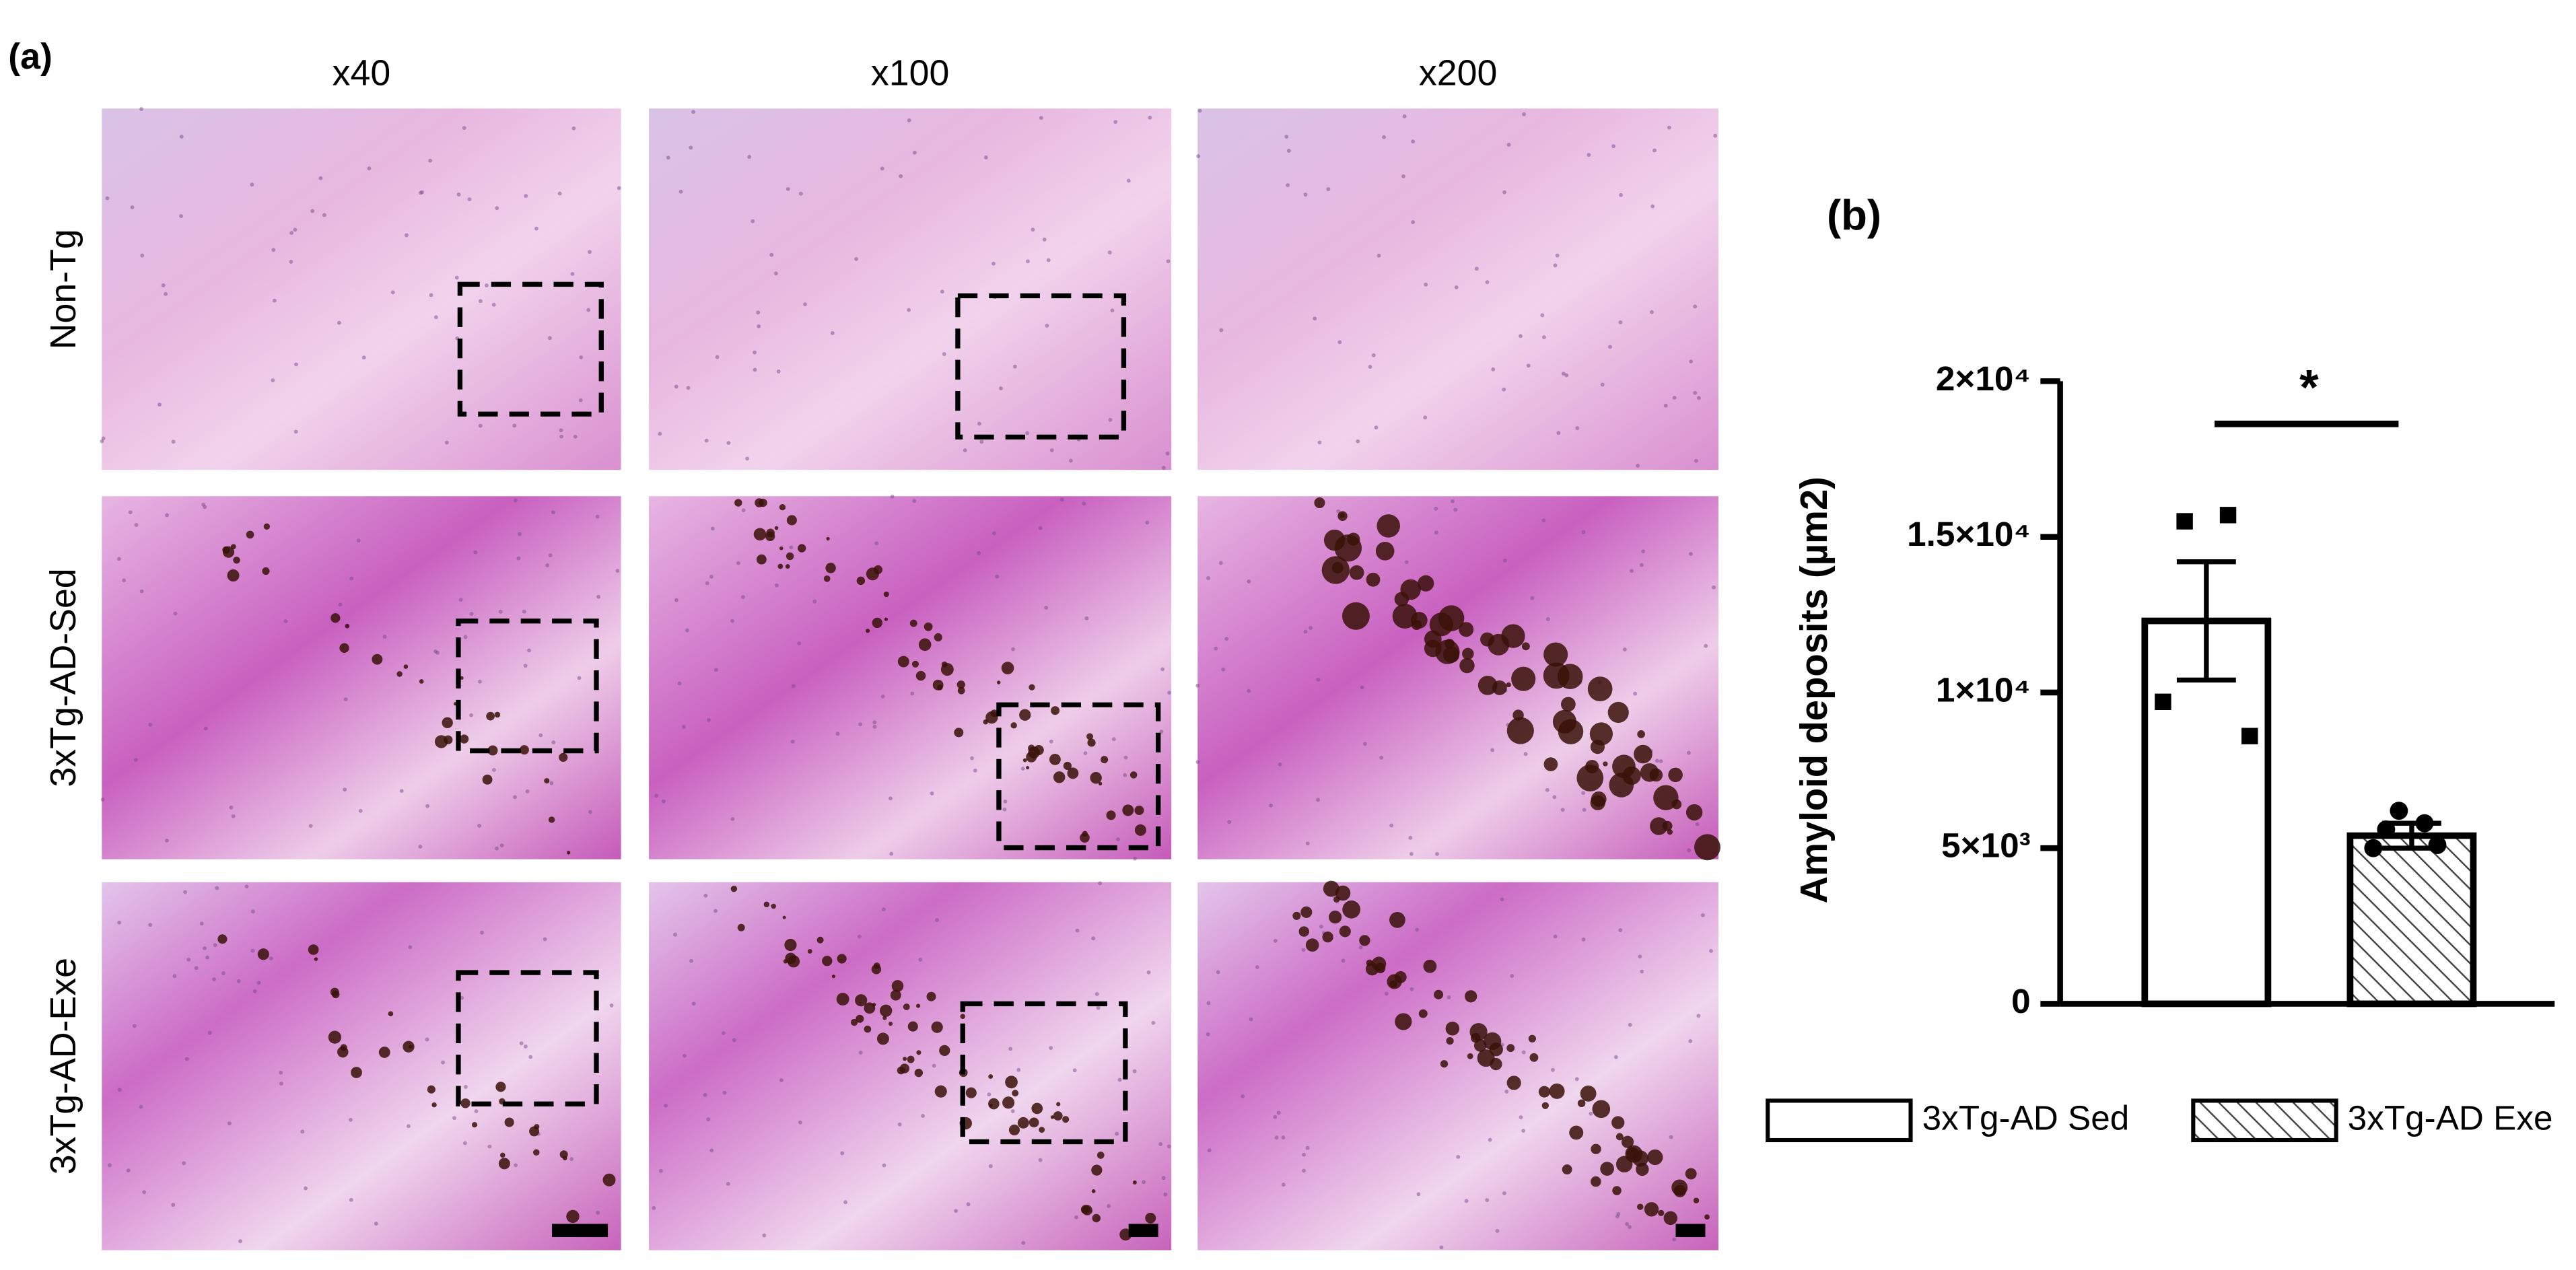  Describe the element at coordinates (1078, 776) in the screenshot. I see `zoom-box` at that location.